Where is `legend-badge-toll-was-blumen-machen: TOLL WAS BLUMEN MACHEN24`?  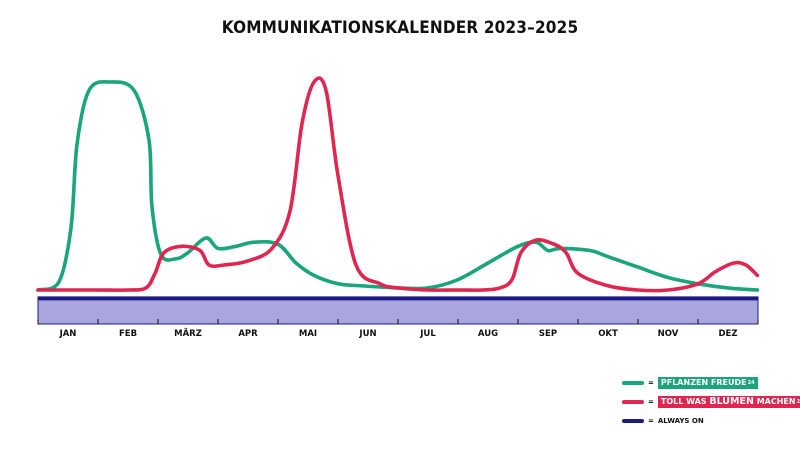 legend-badge-toll-was-blumen-machen: TOLL WAS BLUMEN MACHEN24 is located at coordinates (728, 402).